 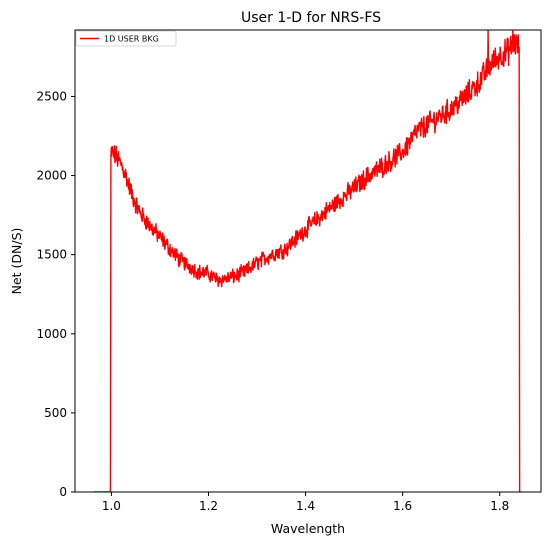 I want to click on y-tick-label: 1500, so click(x=51, y=255).